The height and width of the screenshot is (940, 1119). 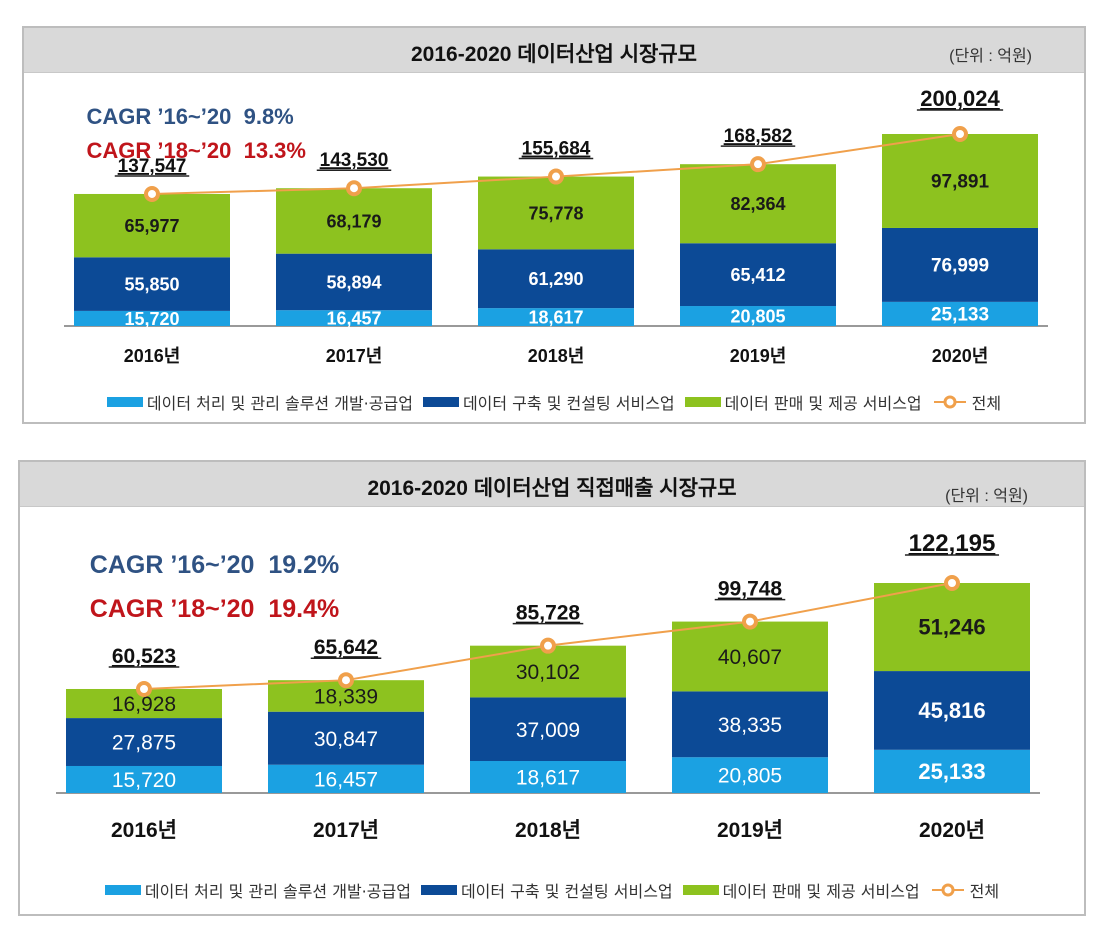 I want to click on data-label: 15,720, so click(x=151, y=319).